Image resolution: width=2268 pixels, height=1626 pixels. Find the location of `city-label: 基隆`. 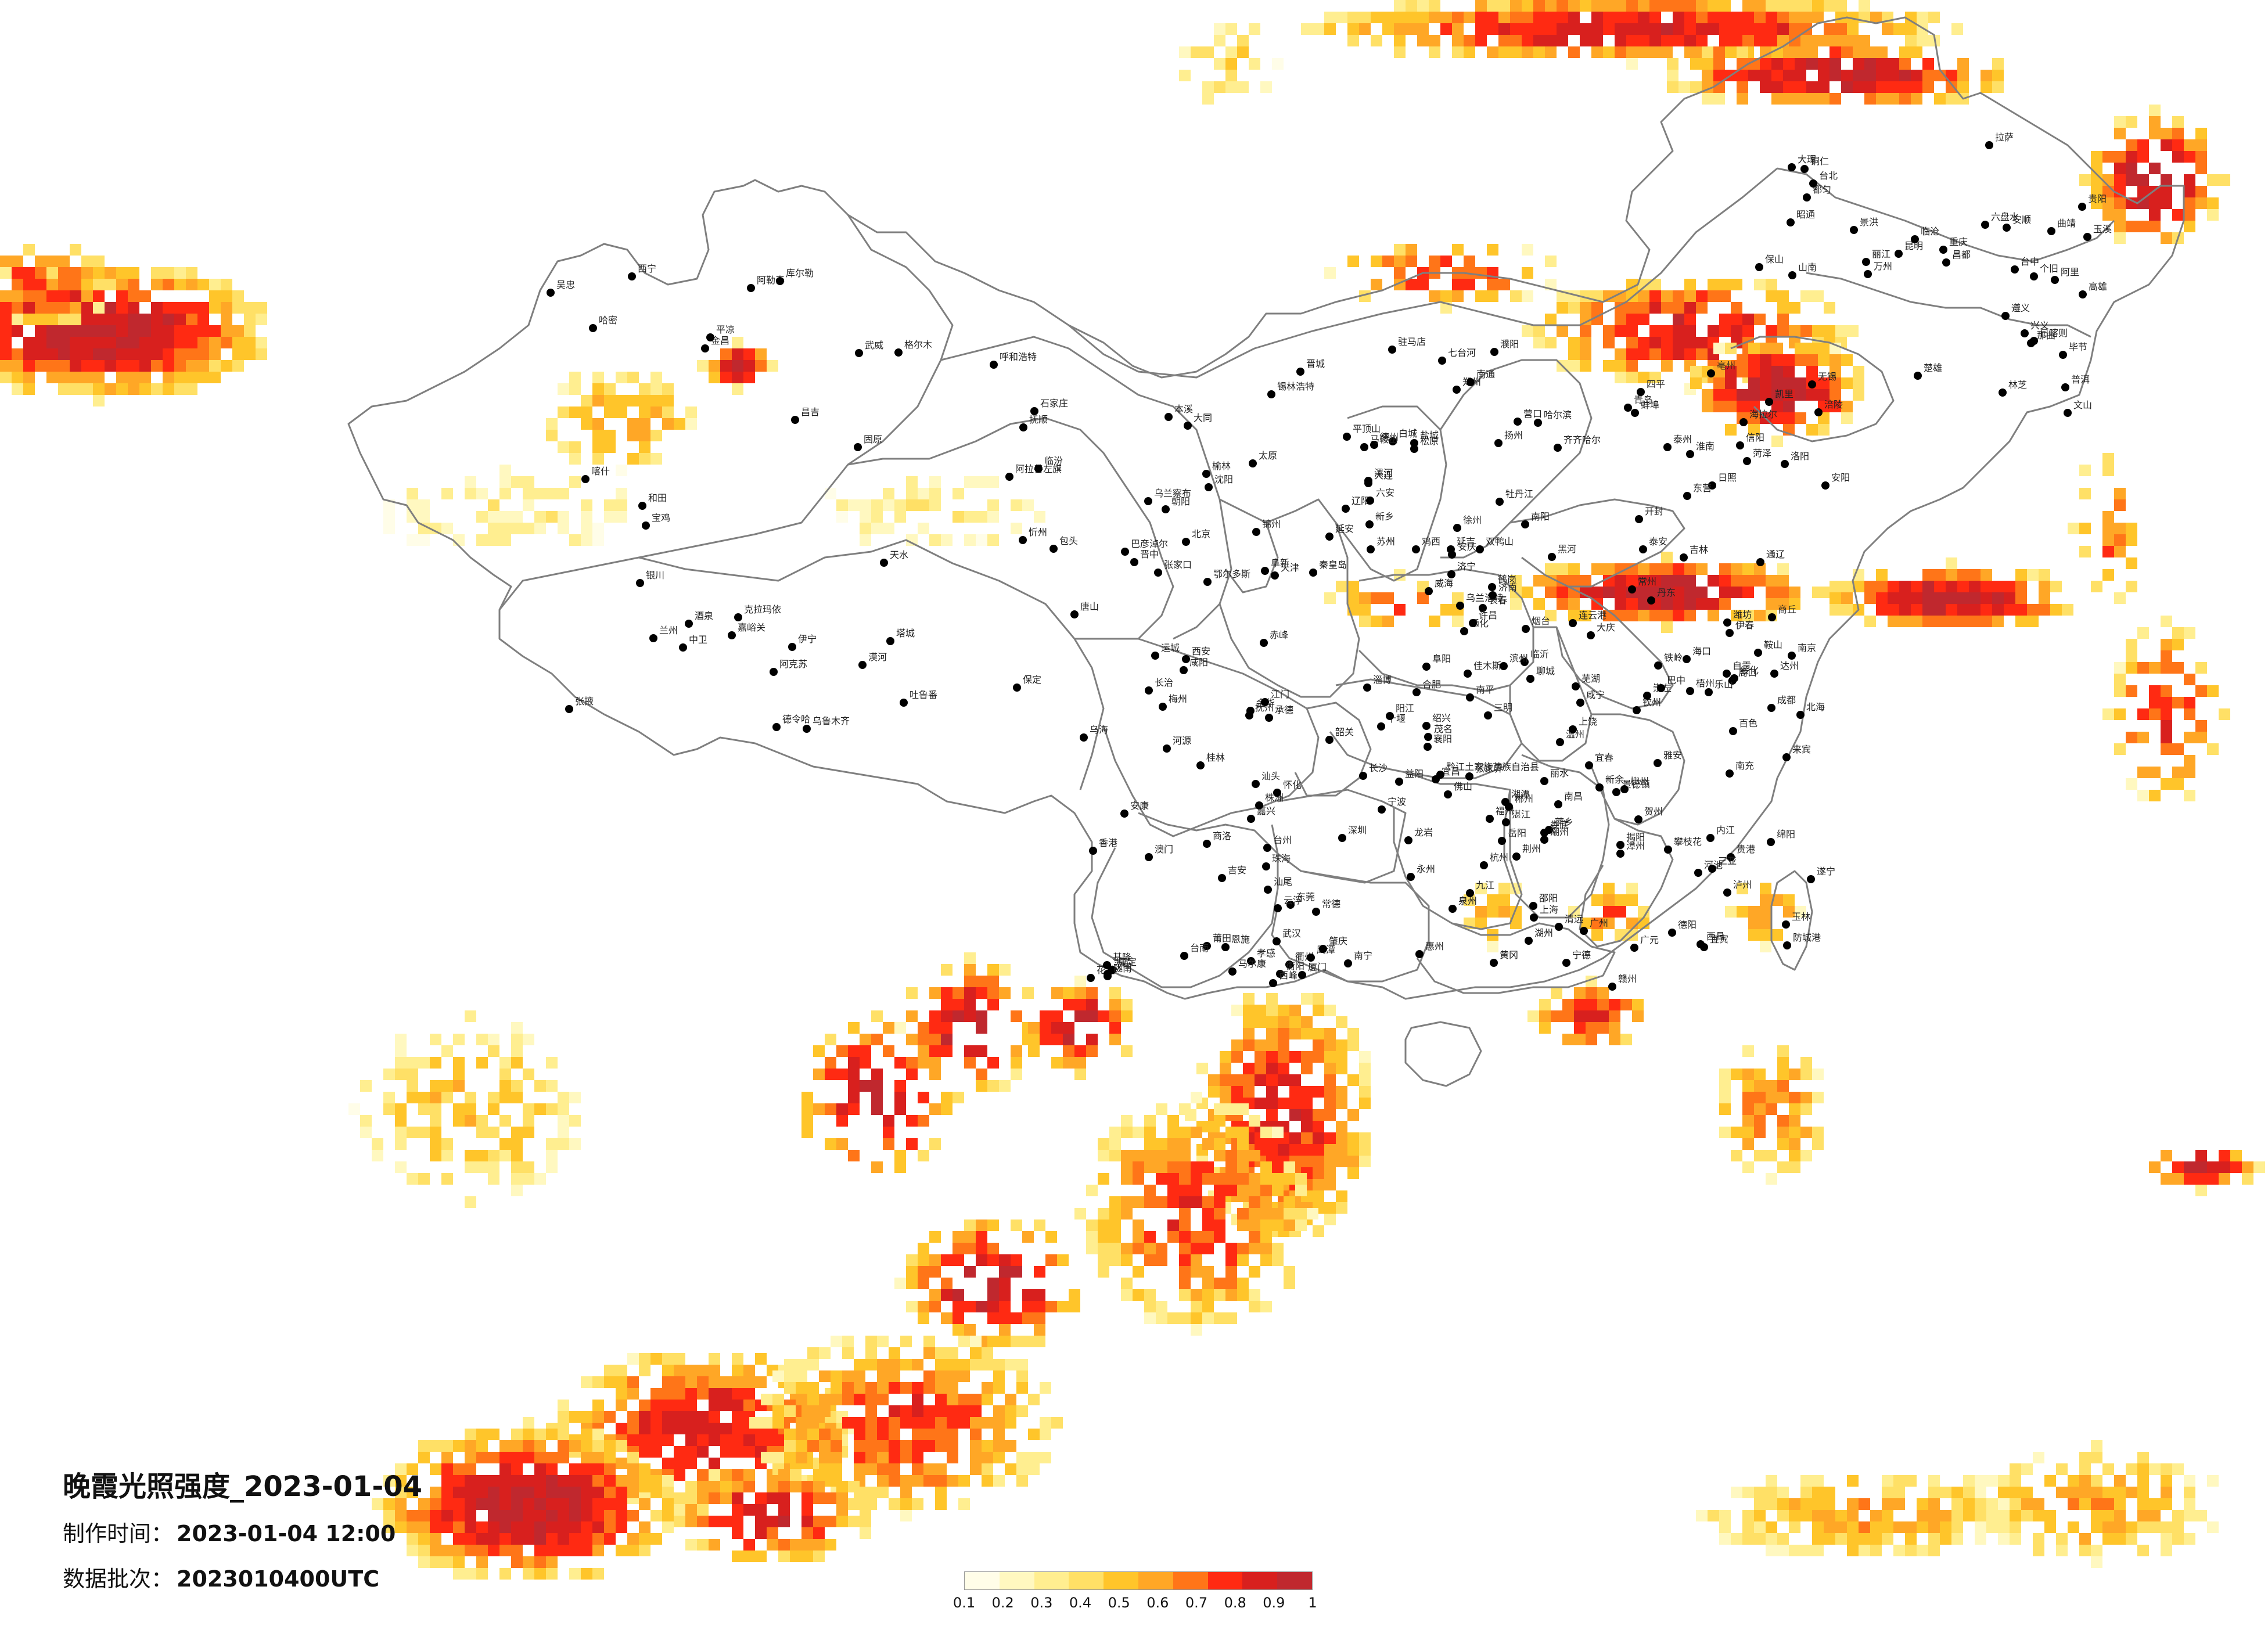

city-label: 基隆 is located at coordinates (1122, 958).